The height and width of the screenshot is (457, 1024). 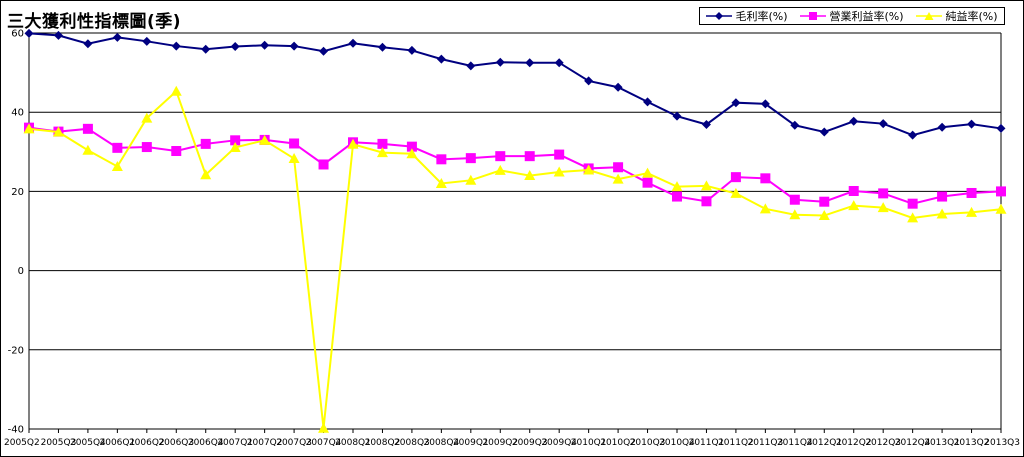 What do you see at coordinates (17, 192) in the screenshot?
I see `y-tick-label: 20` at bounding box center [17, 192].